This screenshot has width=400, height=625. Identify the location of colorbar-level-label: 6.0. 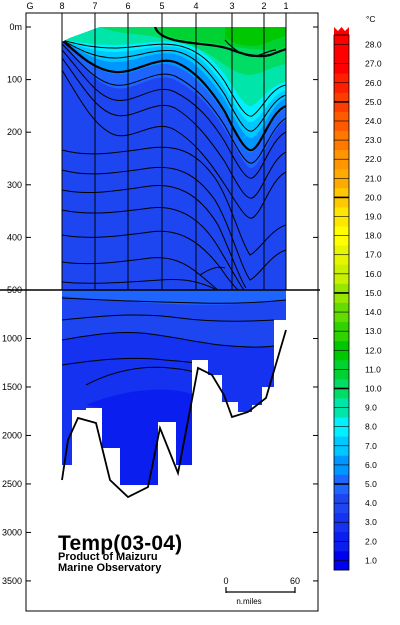
(371, 465).